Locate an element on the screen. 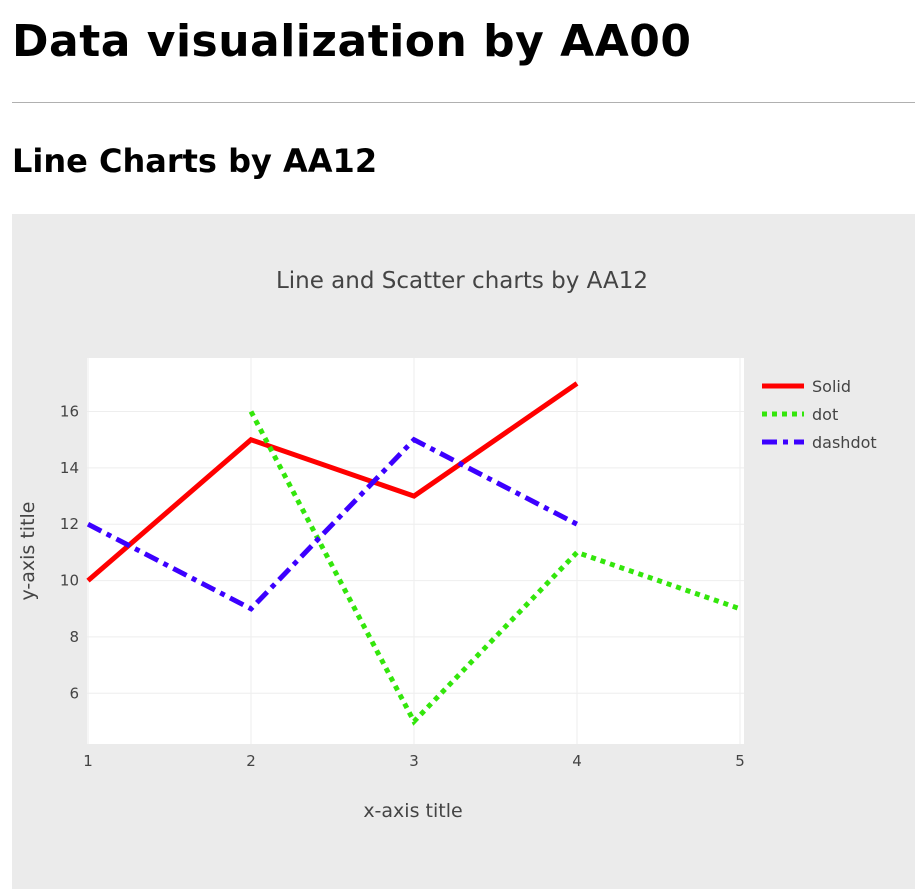  y-tick-label: 6 is located at coordinates (74, 693).